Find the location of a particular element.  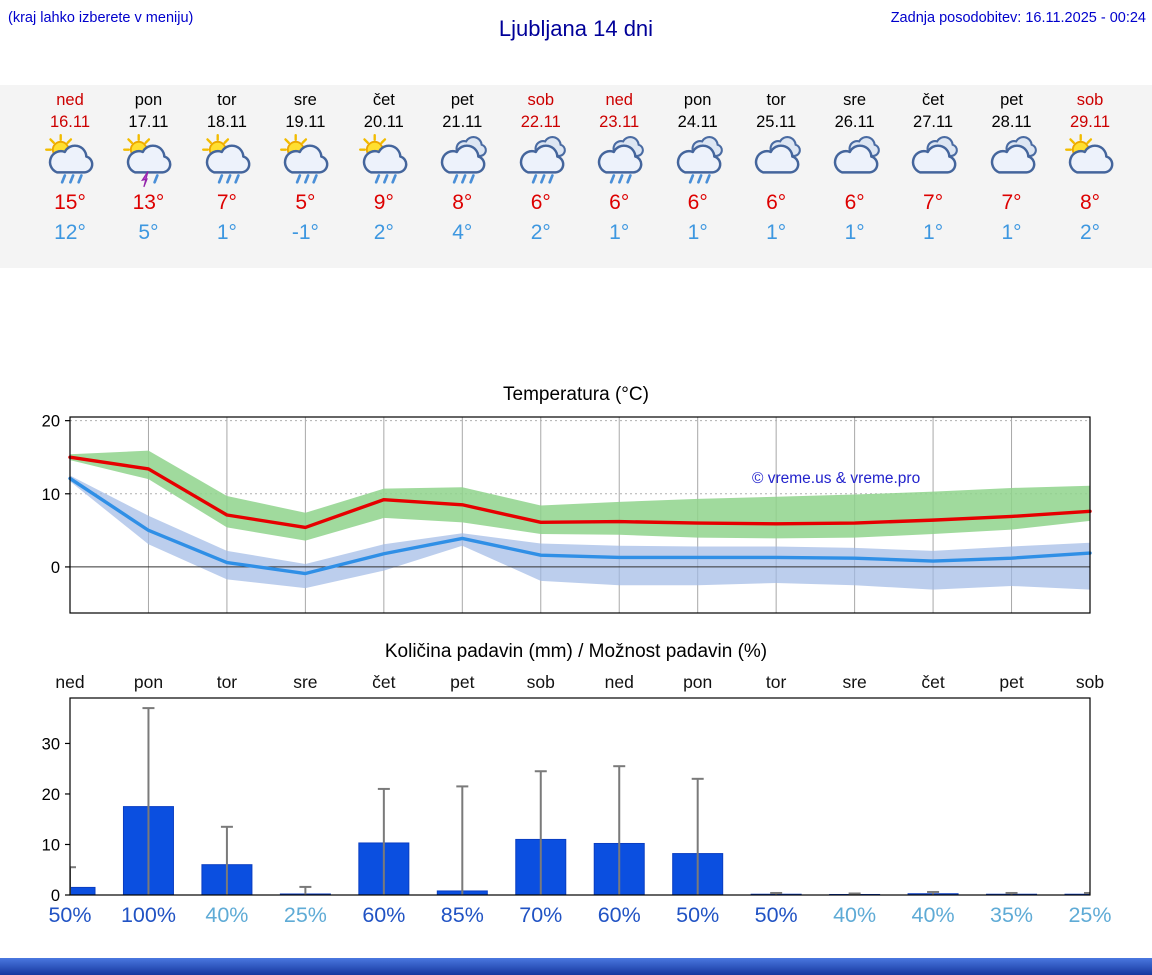

precip-percent: 70% is located at coordinates (540, 915).